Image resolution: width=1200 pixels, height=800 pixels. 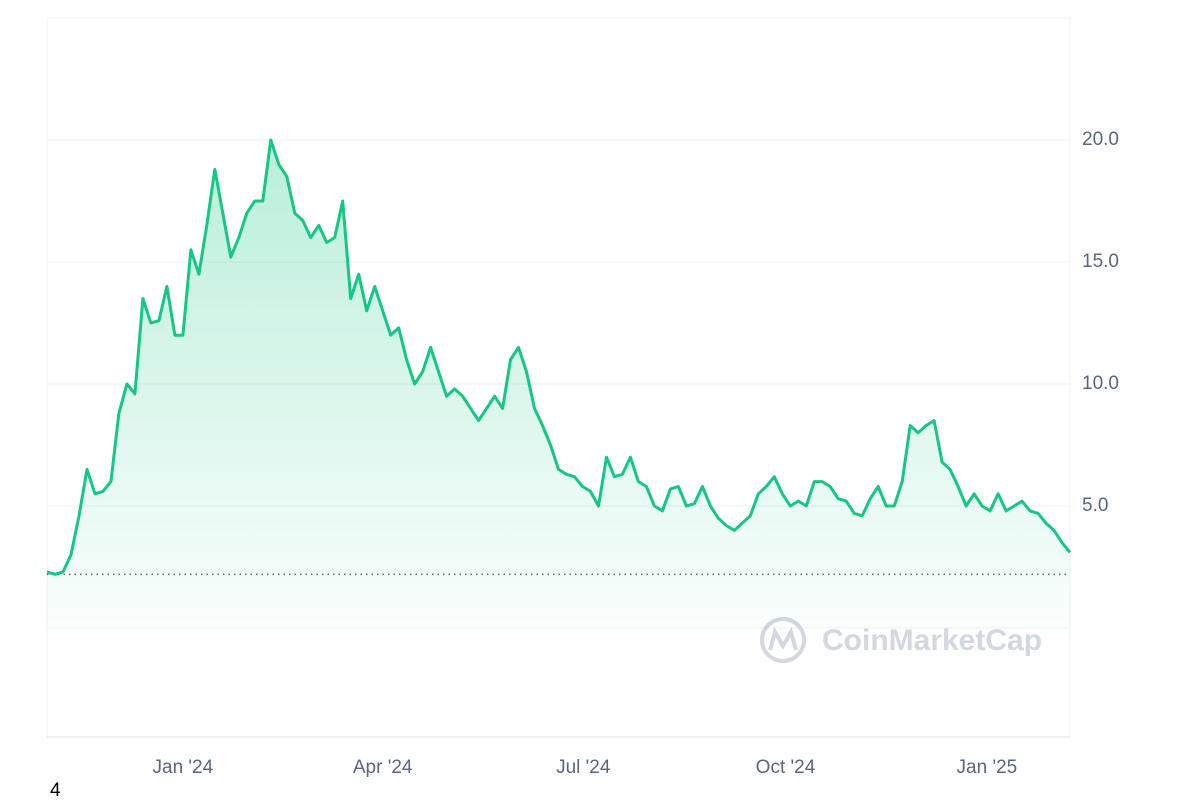 What do you see at coordinates (583, 767) in the screenshot?
I see `x-tick-label: Jul '24` at bounding box center [583, 767].